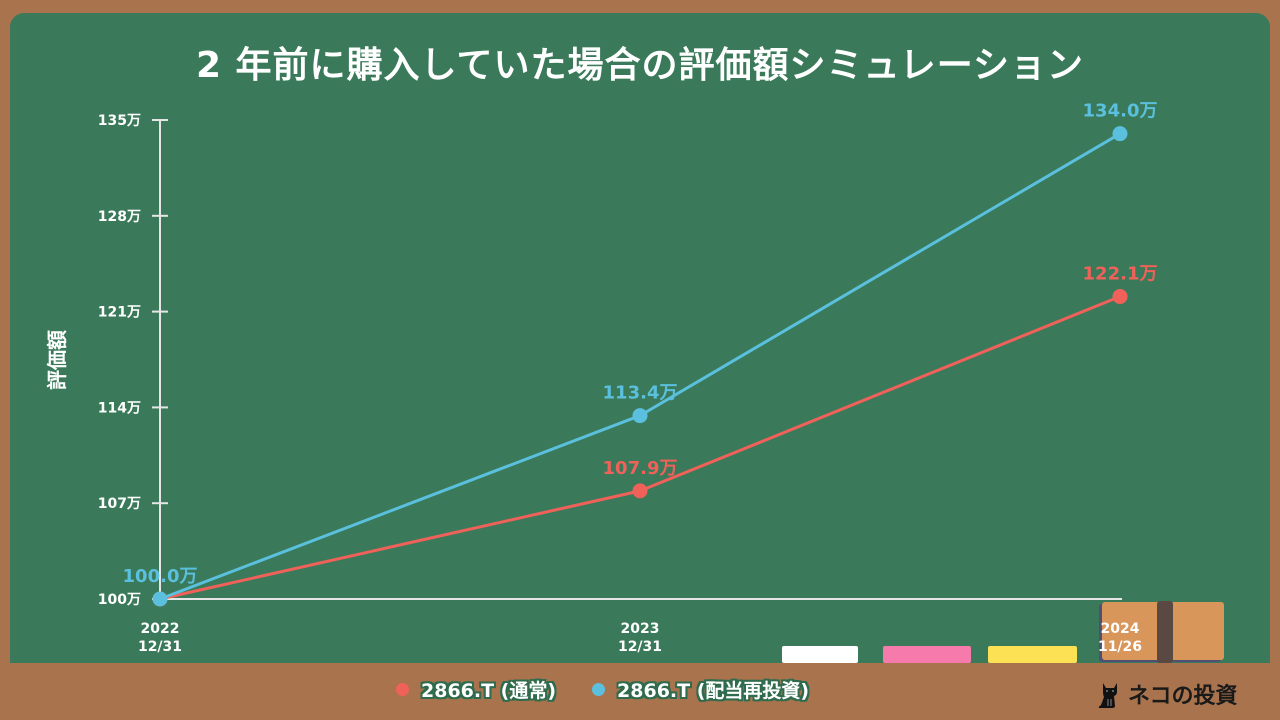  Describe the element at coordinates (133, 360) in the screenshot. I see `y-ticks: 100万 107万 114万 121万 128万 135万` at that location.